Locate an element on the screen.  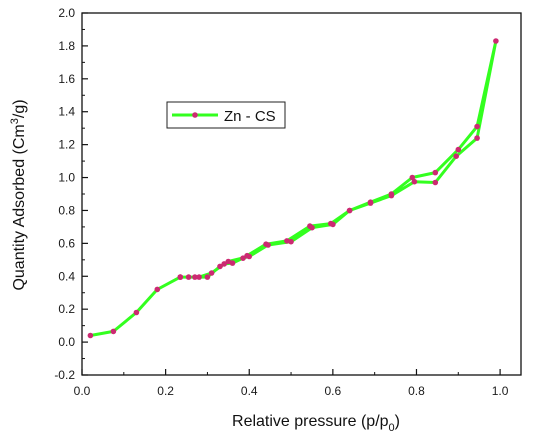
x-tick-label: 0.2 is located at coordinates (165, 391).